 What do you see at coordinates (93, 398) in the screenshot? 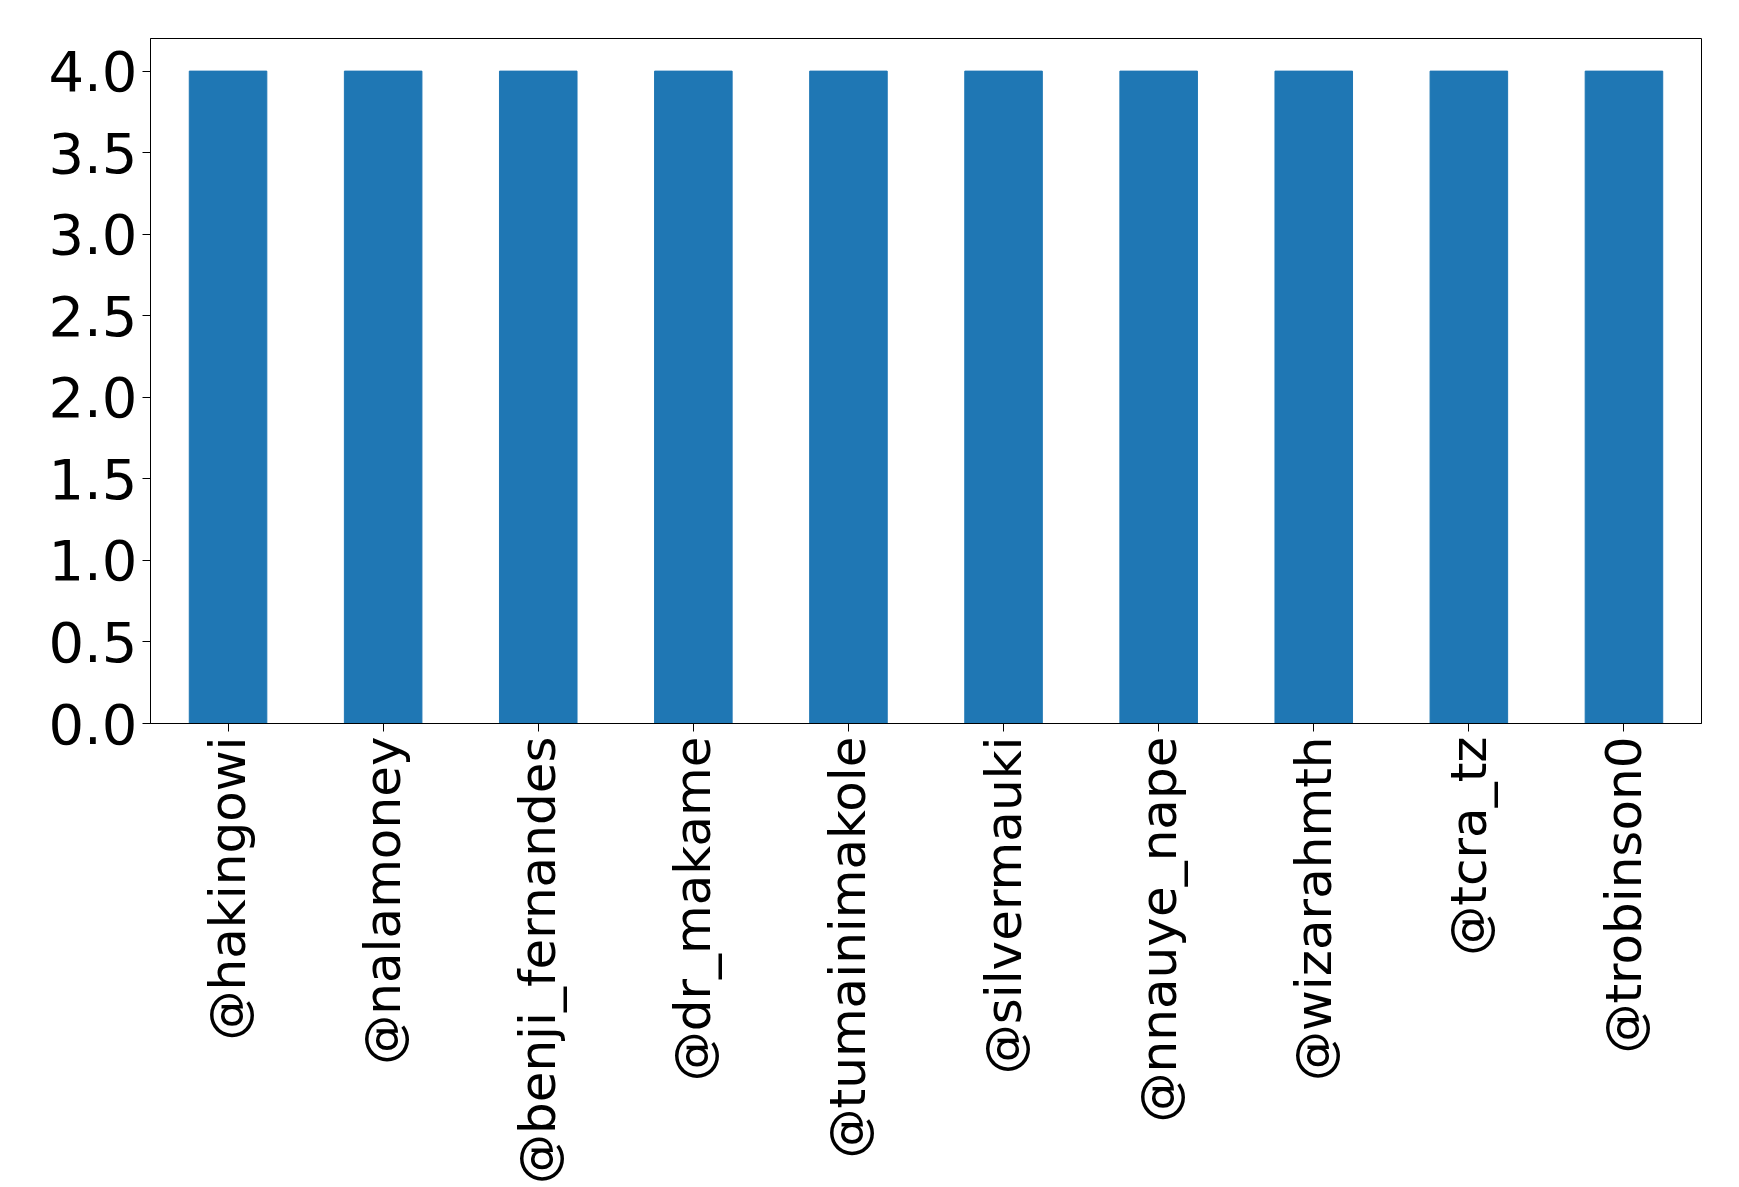
I see `y-tick-label: 2.0` at bounding box center [93, 398].